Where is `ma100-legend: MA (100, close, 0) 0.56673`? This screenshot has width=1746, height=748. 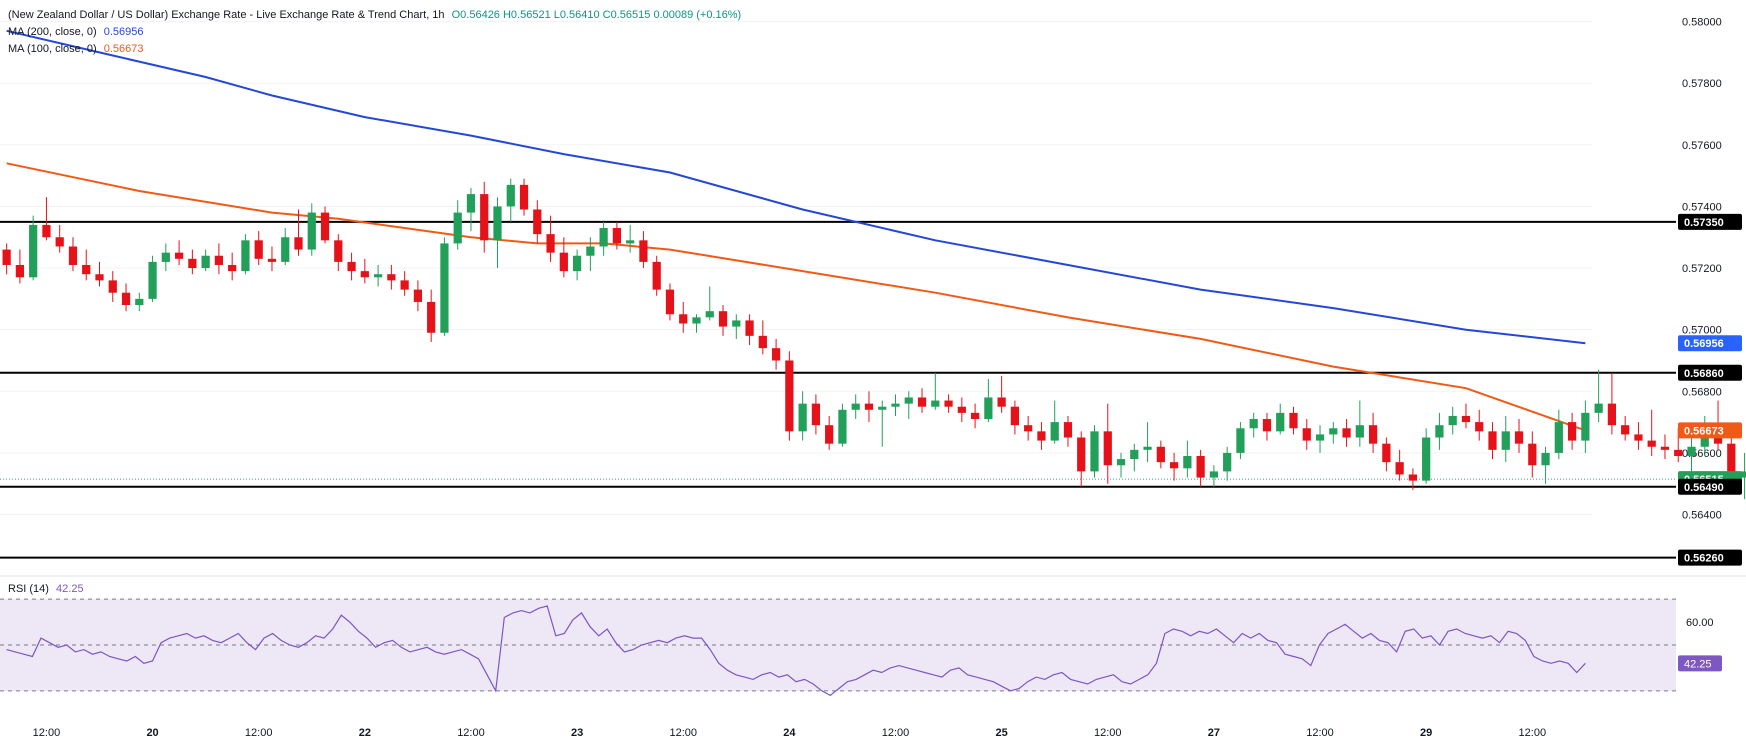 ma100-legend: MA (100, close, 0) 0.56673 is located at coordinates (75, 49).